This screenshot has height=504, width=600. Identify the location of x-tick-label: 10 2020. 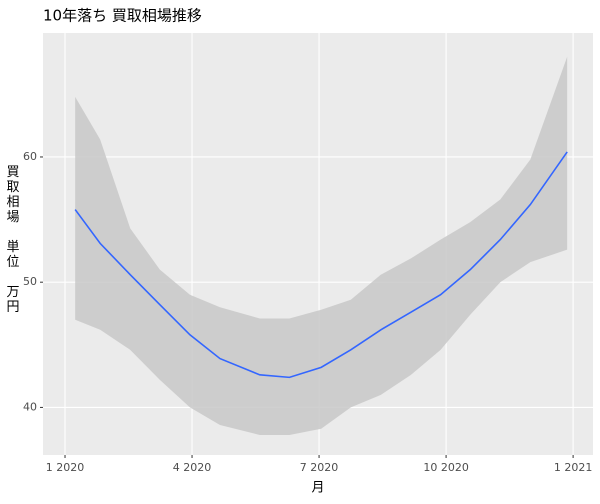
(446, 467).